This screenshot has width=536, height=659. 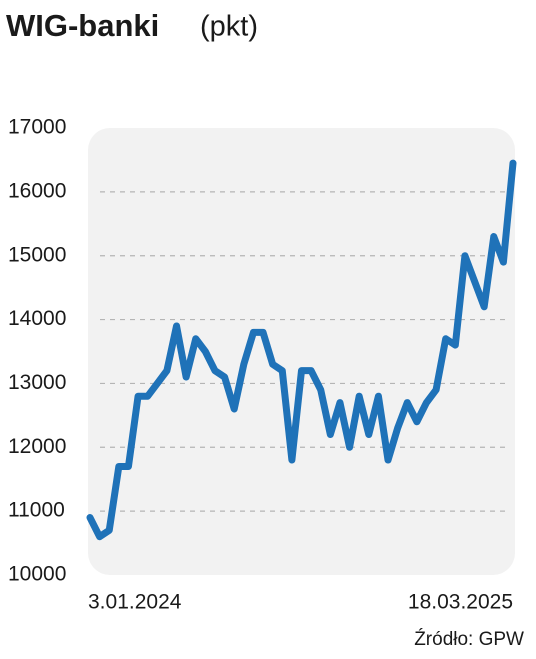 What do you see at coordinates (37, 382) in the screenshot?
I see `y-tick-label: 13000` at bounding box center [37, 382].